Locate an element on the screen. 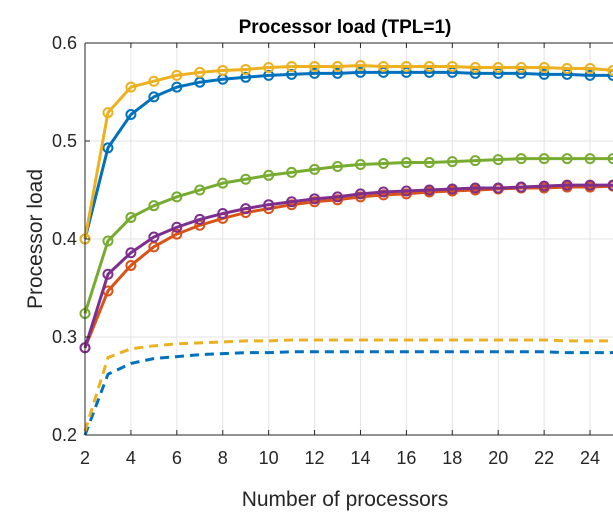 The width and height of the screenshot is (613, 514). y-tick-label: 0.5 is located at coordinates (64, 141).